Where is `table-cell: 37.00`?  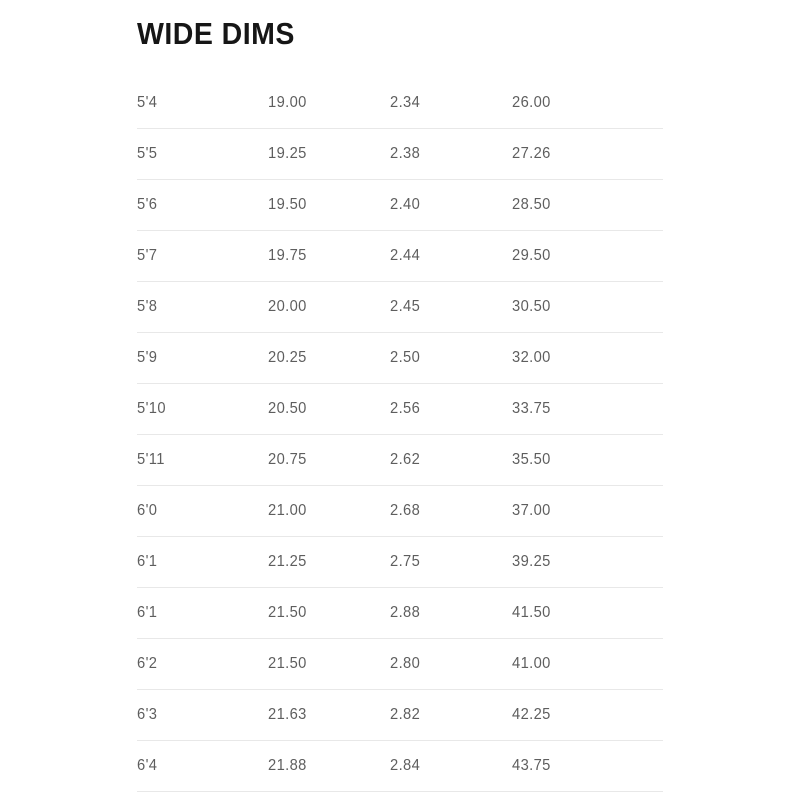
table-cell: 37.00 is located at coordinates (531, 510).